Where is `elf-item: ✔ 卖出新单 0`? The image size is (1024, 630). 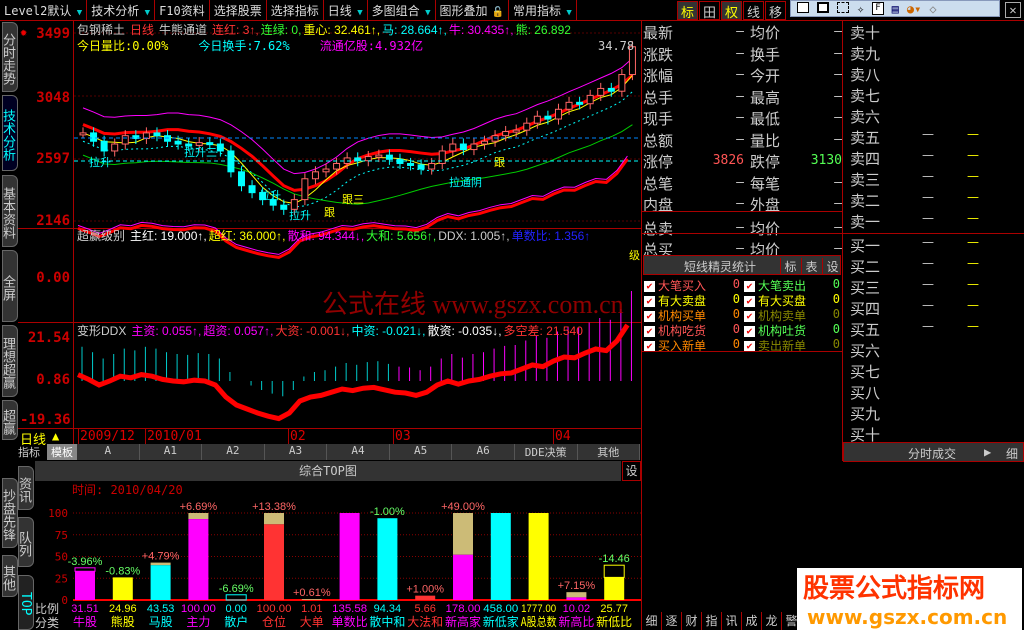
elf-item: ✔ 卖出新单 0 is located at coordinates (793, 345).